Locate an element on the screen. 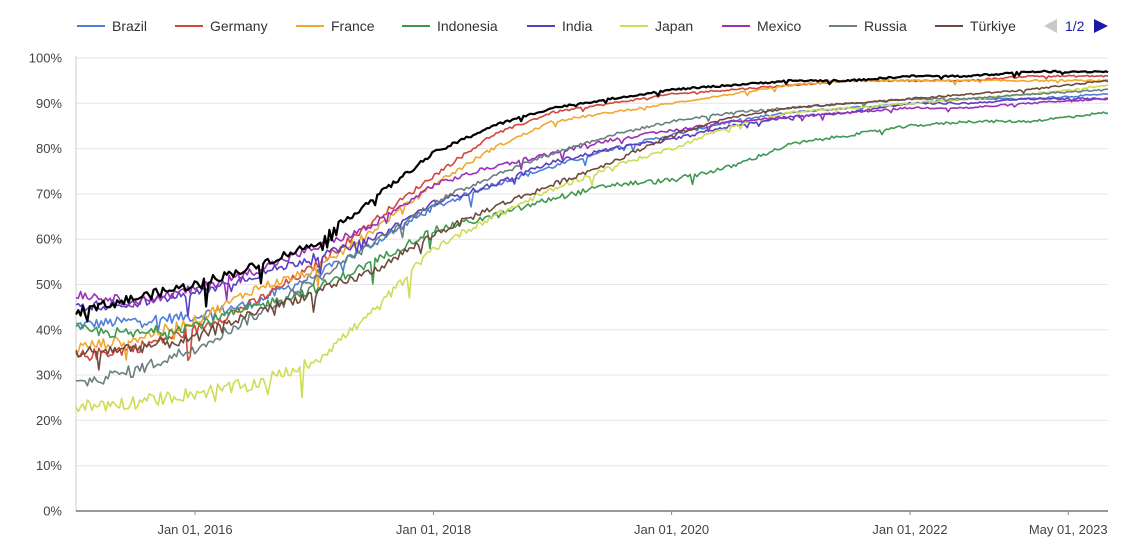 Image resolution: width=1122 pixels, height=549 pixels. legend-label: Germany is located at coordinates (239, 26).